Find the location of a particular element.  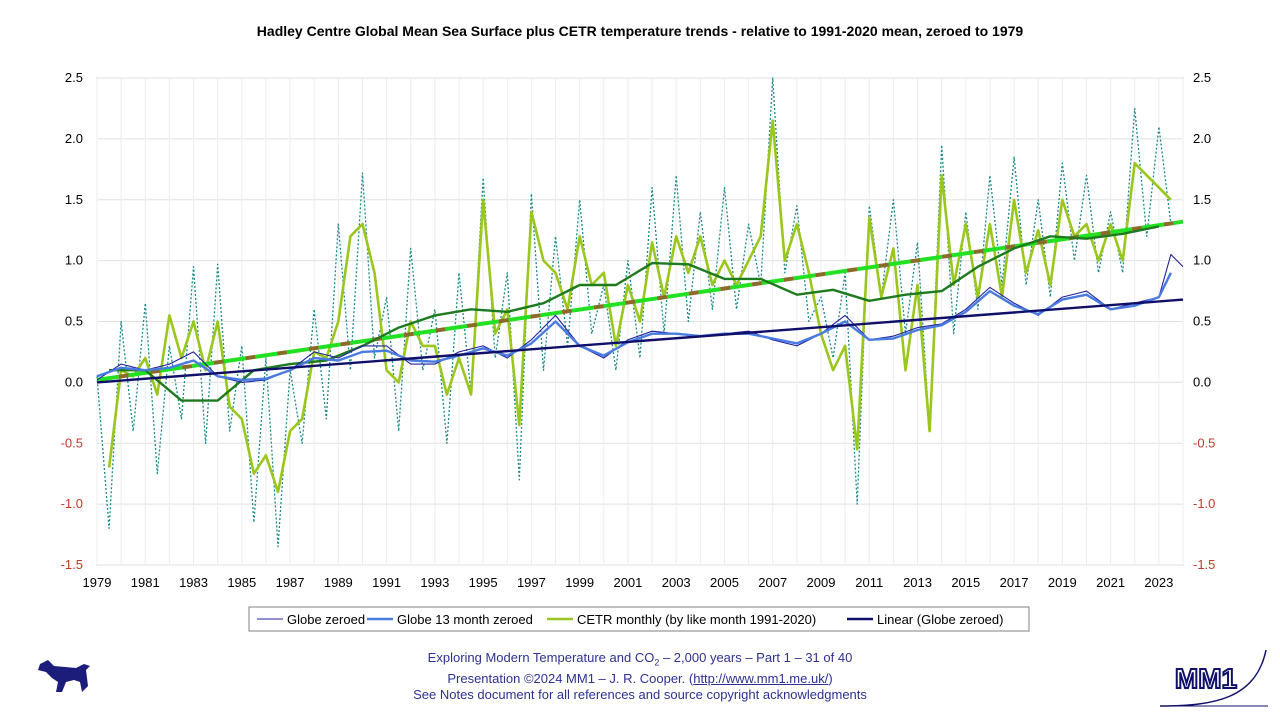

y-right-tick-label: -0.5 is located at coordinates (1204, 442).